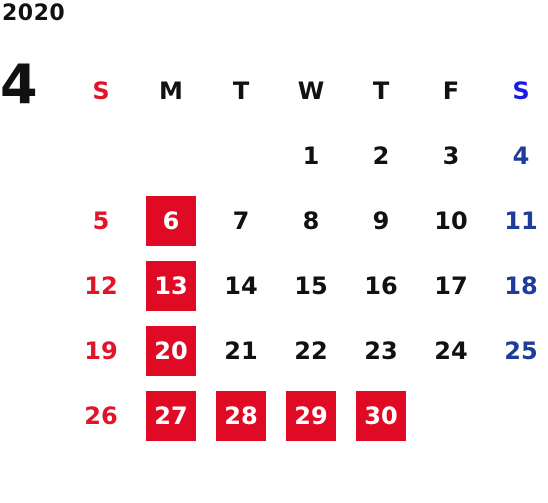 Image resolution: width=548 pixels, height=503 pixels. Describe the element at coordinates (241, 350) in the screenshot. I see `day-cell: 21` at that location.